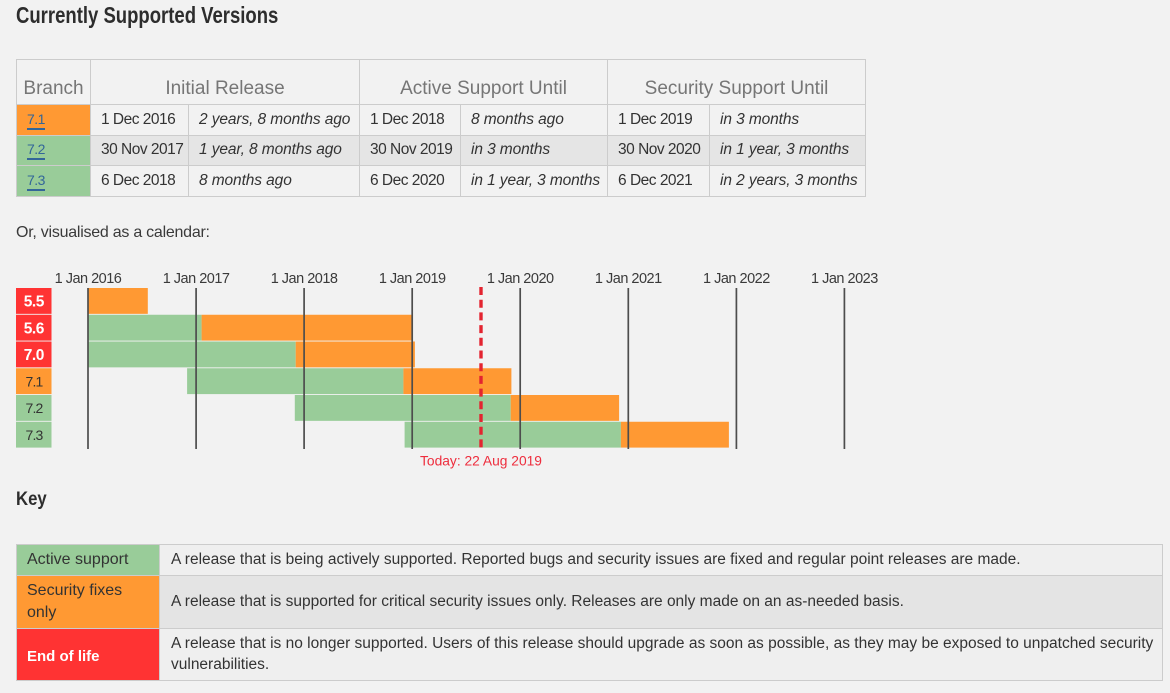 The height and width of the screenshot is (693, 1170). I want to click on svg-text: 1 Jan 2018, so click(304, 279).